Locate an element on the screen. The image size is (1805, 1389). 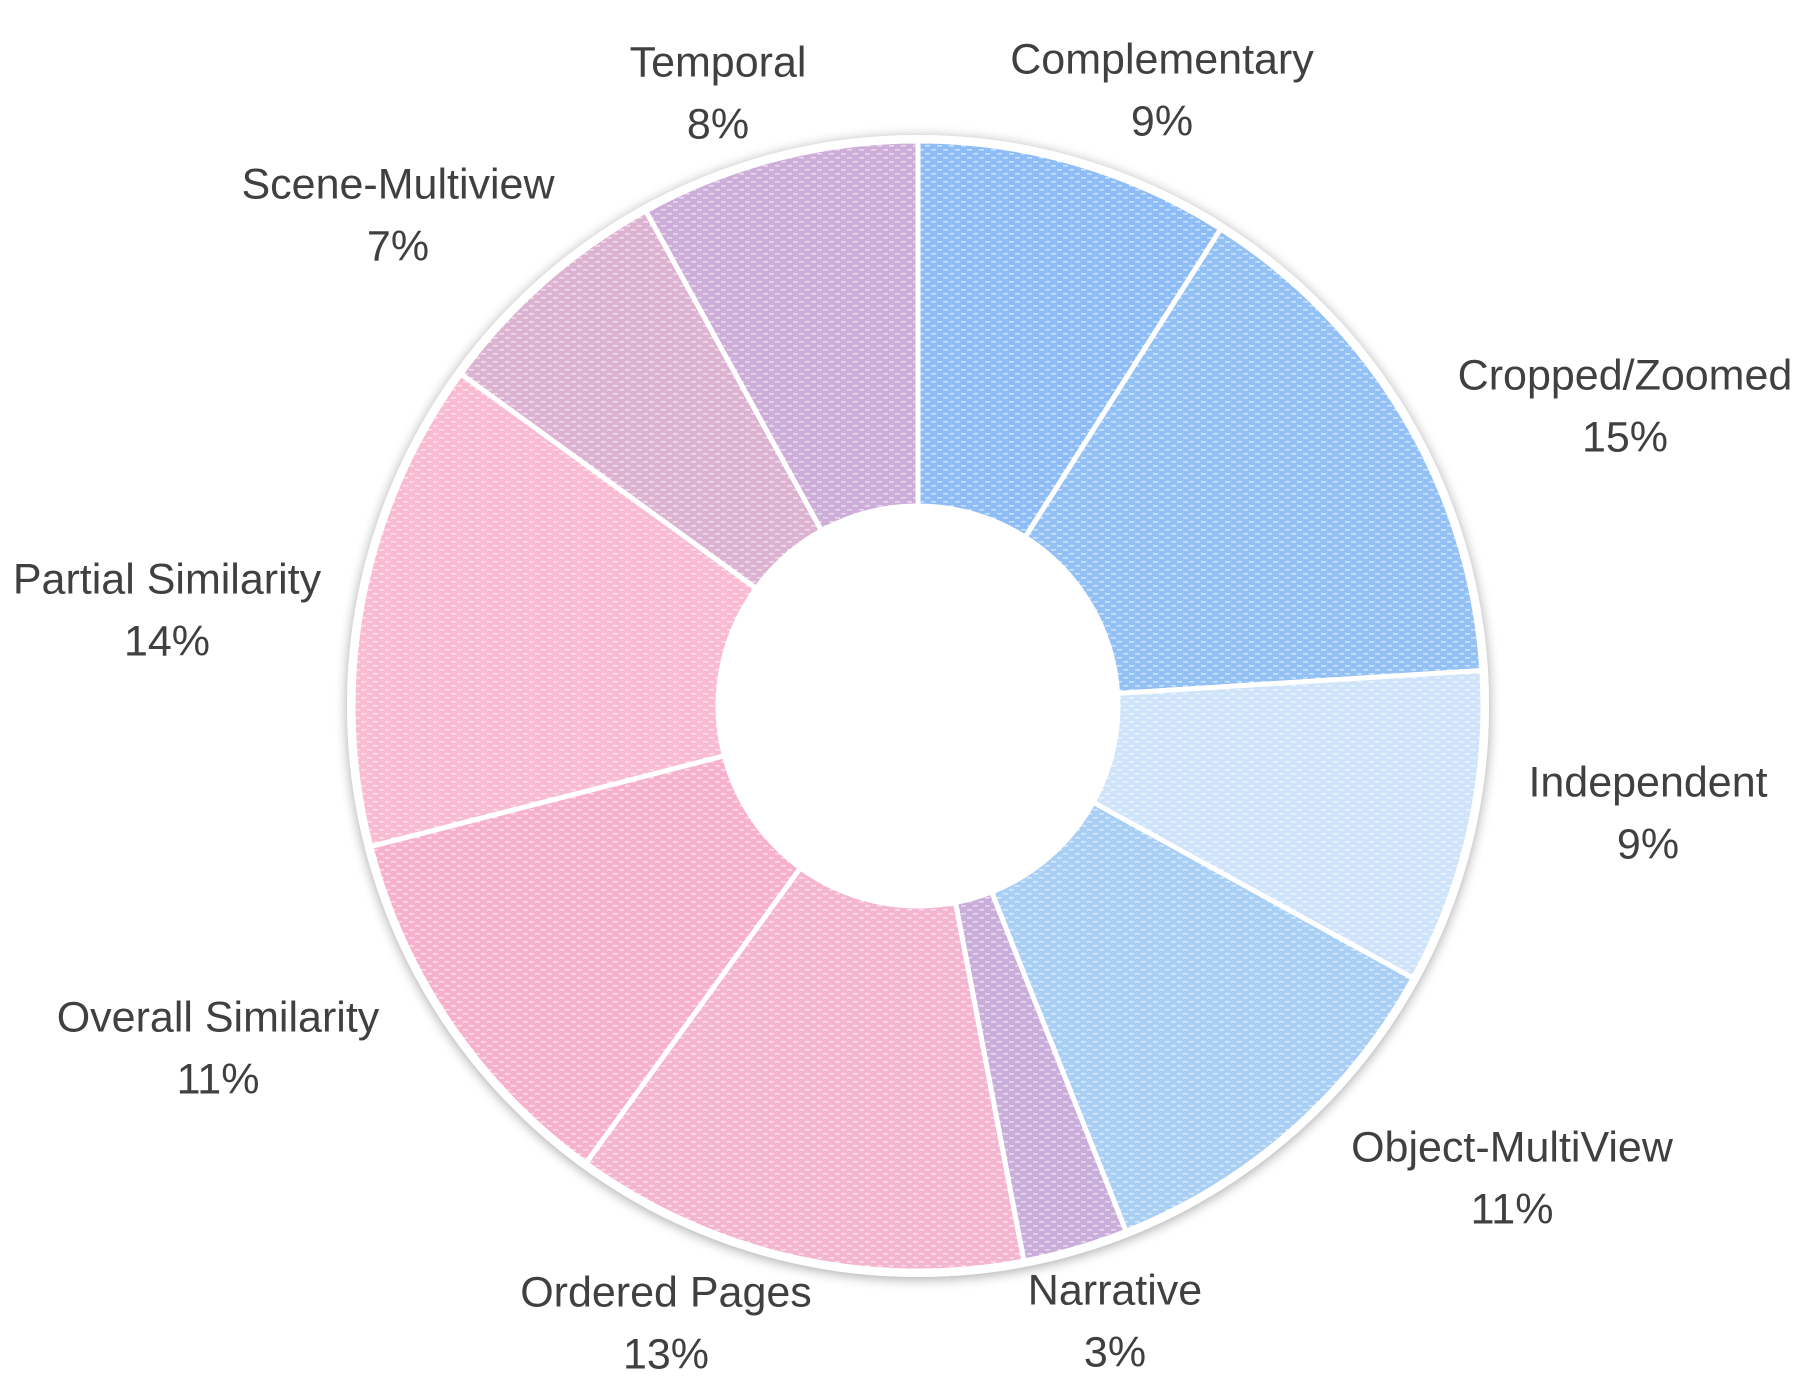
slice-percent-label: 8% is located at coordinates (718, 124).